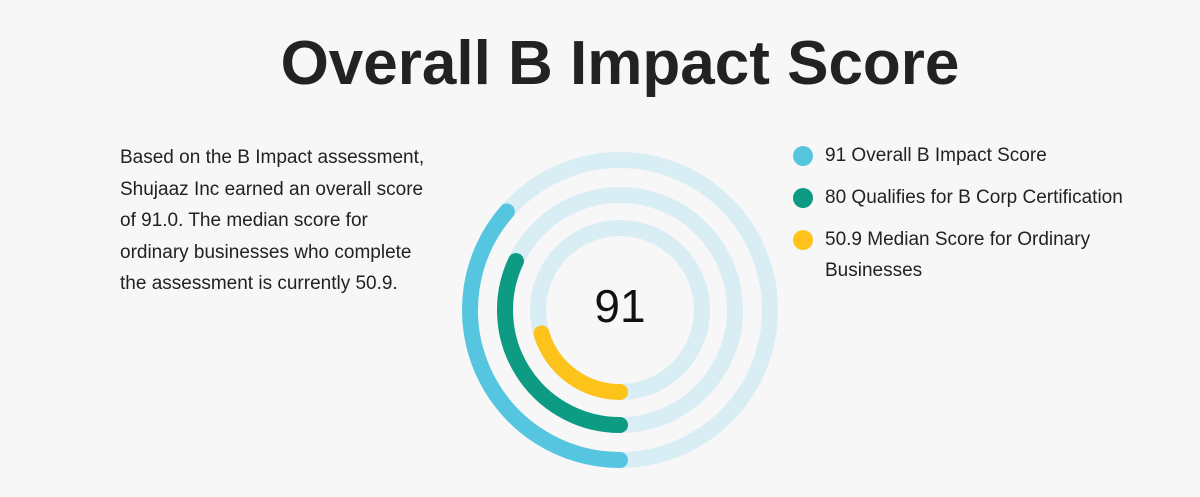  What do you see at coordinates (843, 239) in the screenshot?
I see `legend-value: 50.9` at bounding box center [843, 239].